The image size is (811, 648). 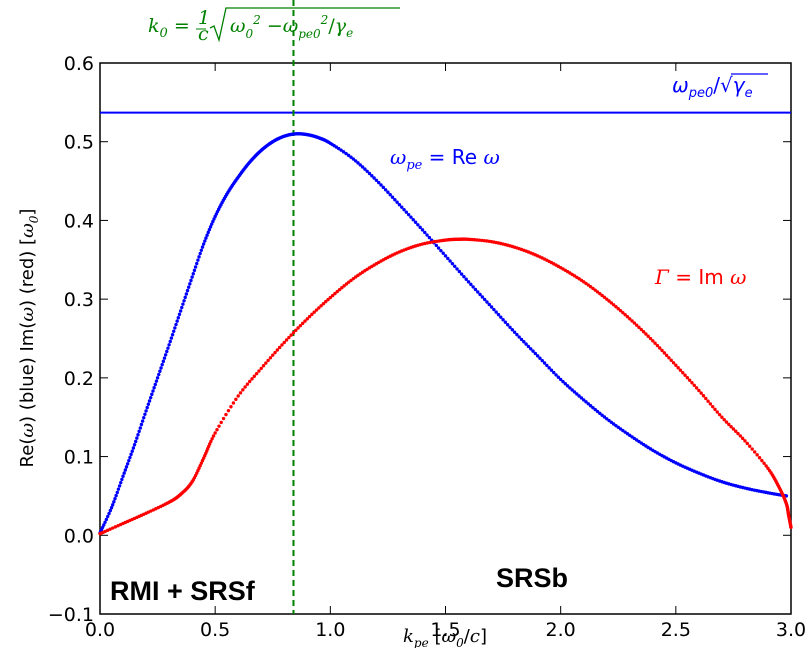 What do you see at coordinates (79, 458) in the screenshot?
I see `y-tick-label: 0.1` at bounding box center [79, 458].